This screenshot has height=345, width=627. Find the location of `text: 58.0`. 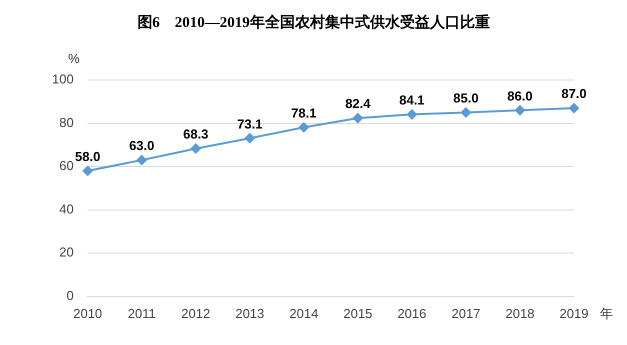

text: 58.0 is located at coordinates (87, 156).